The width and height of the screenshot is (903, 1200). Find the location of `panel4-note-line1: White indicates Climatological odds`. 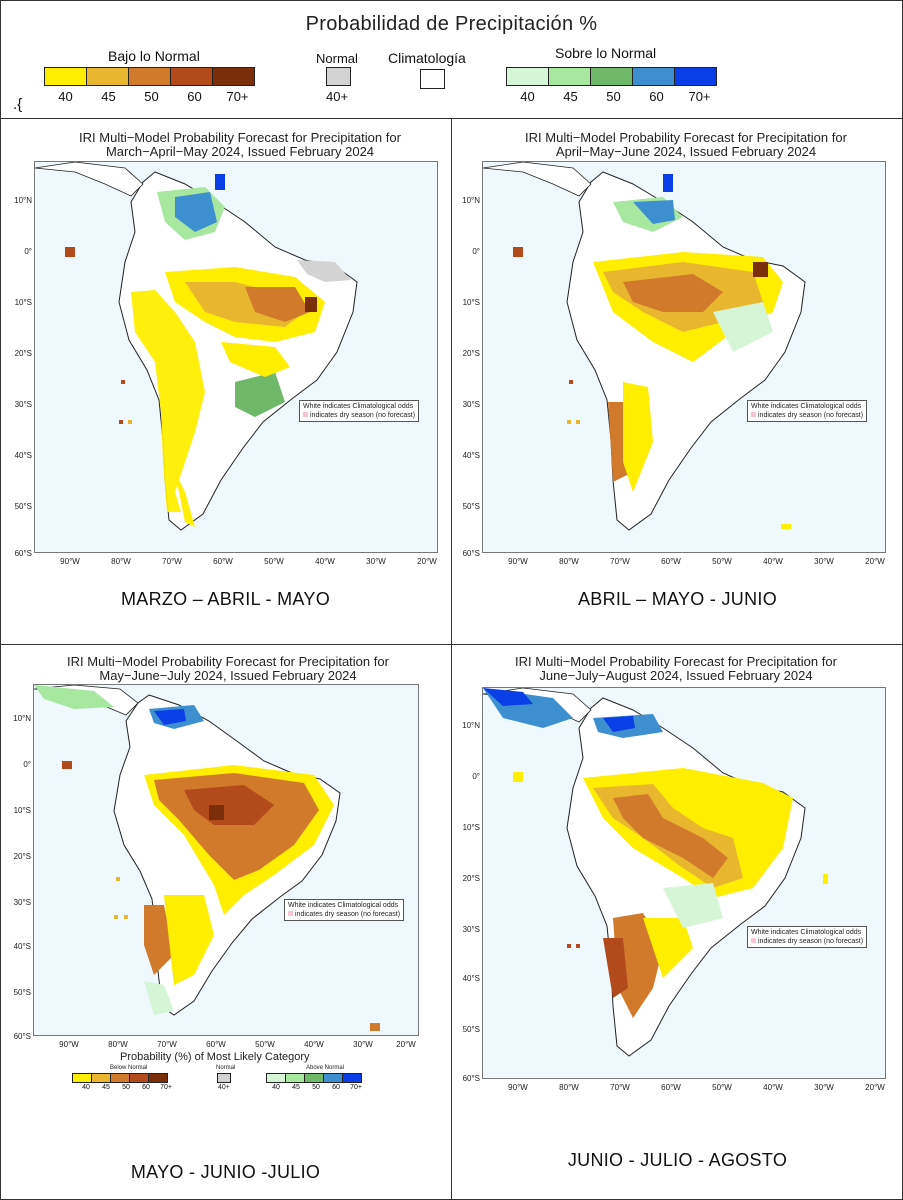

panel4-note-line1: White indicates Climatological odds is located at coordinates (806, 932).